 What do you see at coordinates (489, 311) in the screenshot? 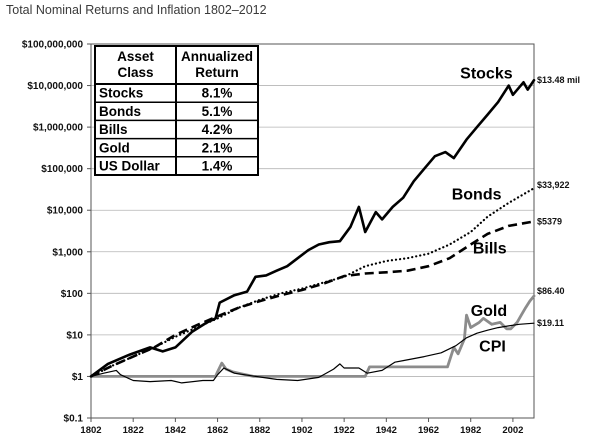
I see `series-label-gold: Gold` at bounding box center [489, 311].